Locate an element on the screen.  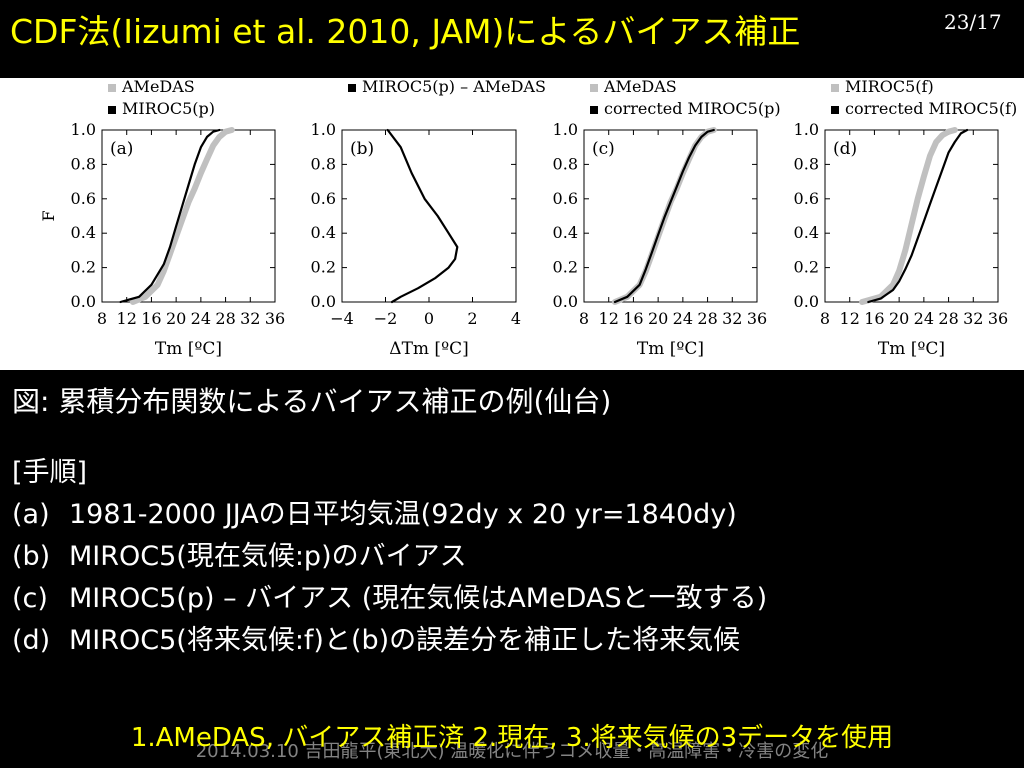
y-axis-label: F is located at coordinates (48, 215).